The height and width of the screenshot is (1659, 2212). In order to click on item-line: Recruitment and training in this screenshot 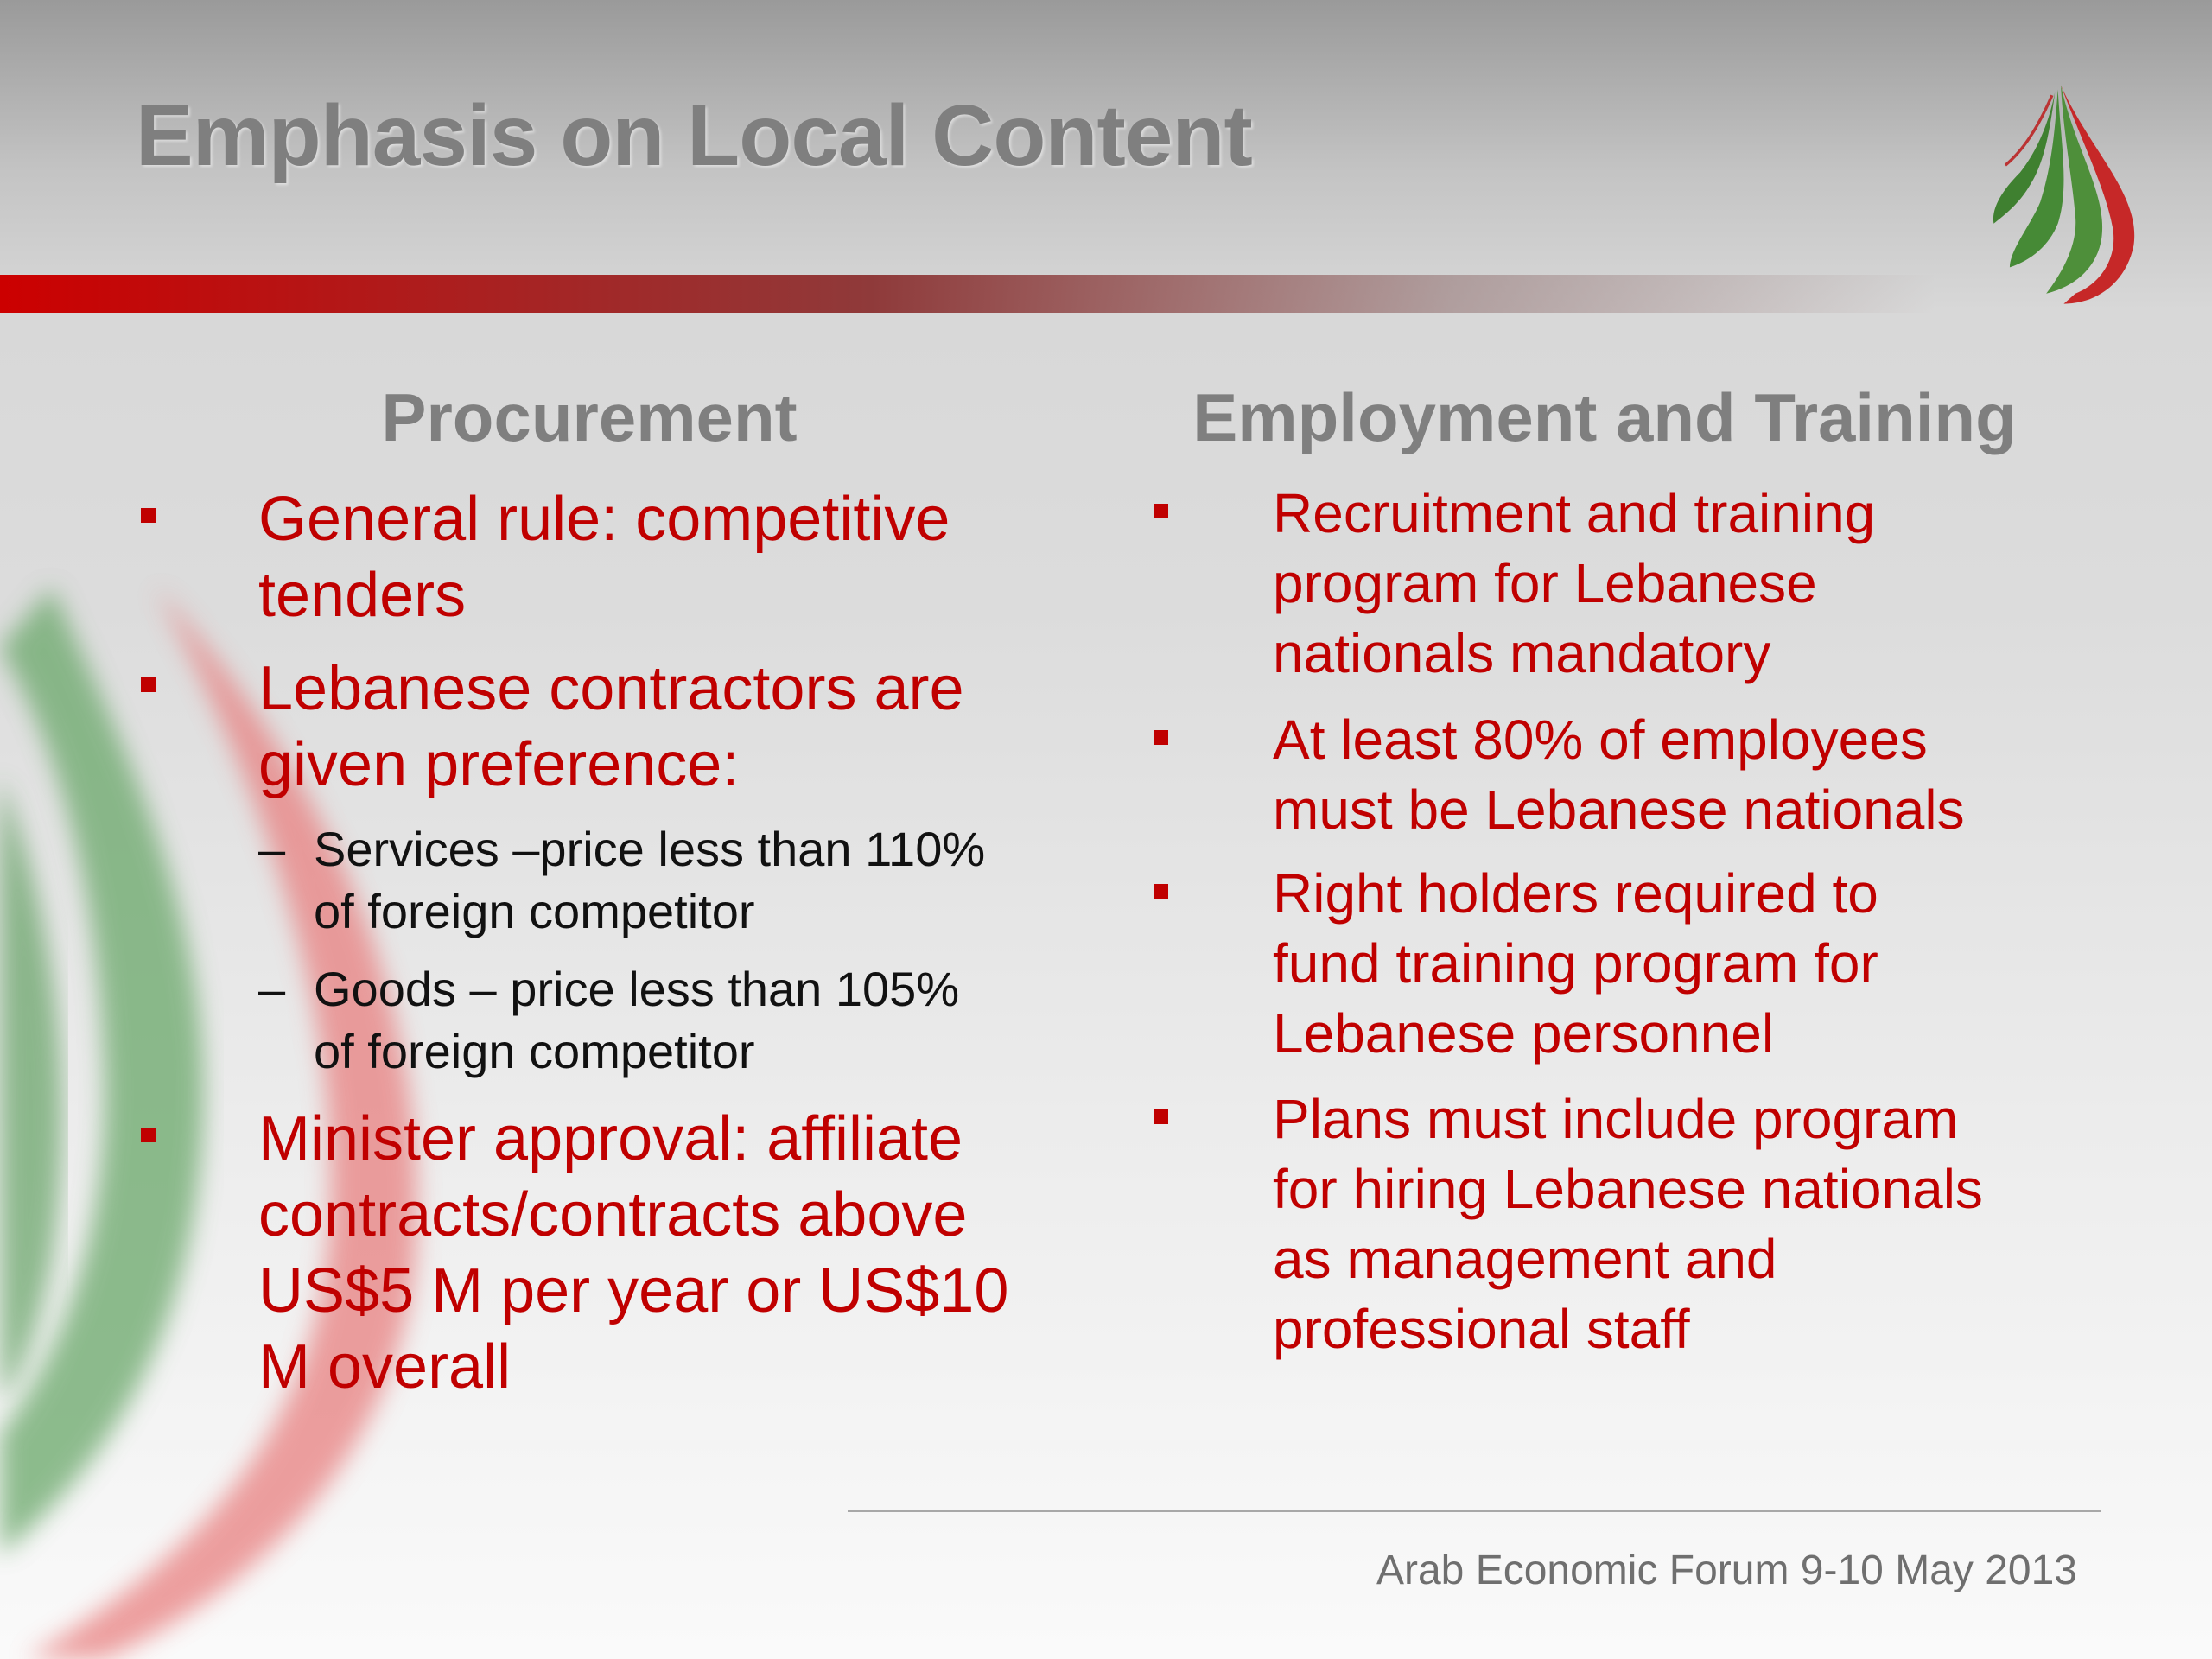, I will do `click(1574, 513)`.